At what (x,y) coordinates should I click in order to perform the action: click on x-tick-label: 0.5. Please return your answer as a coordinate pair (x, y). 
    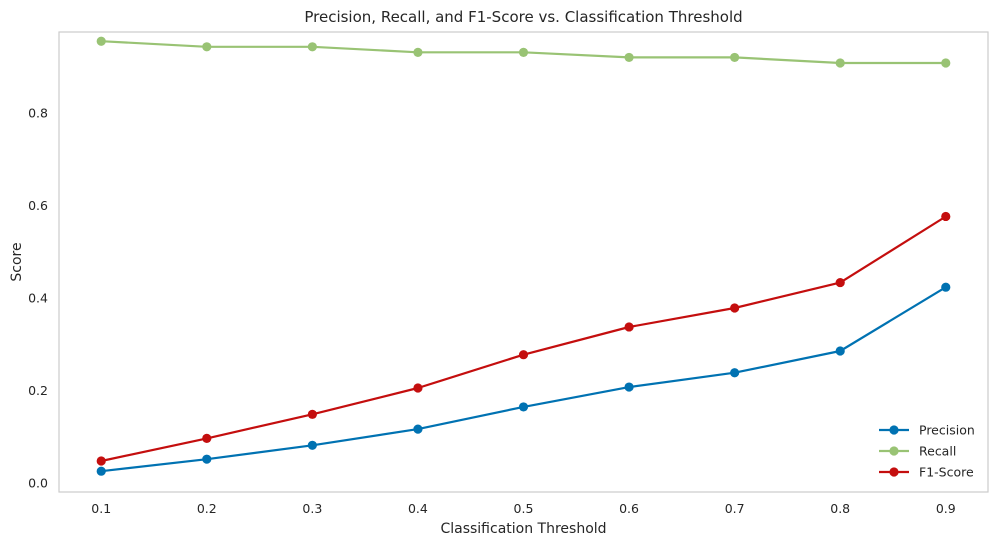
    Looking at the image, I should click on (524, 508).